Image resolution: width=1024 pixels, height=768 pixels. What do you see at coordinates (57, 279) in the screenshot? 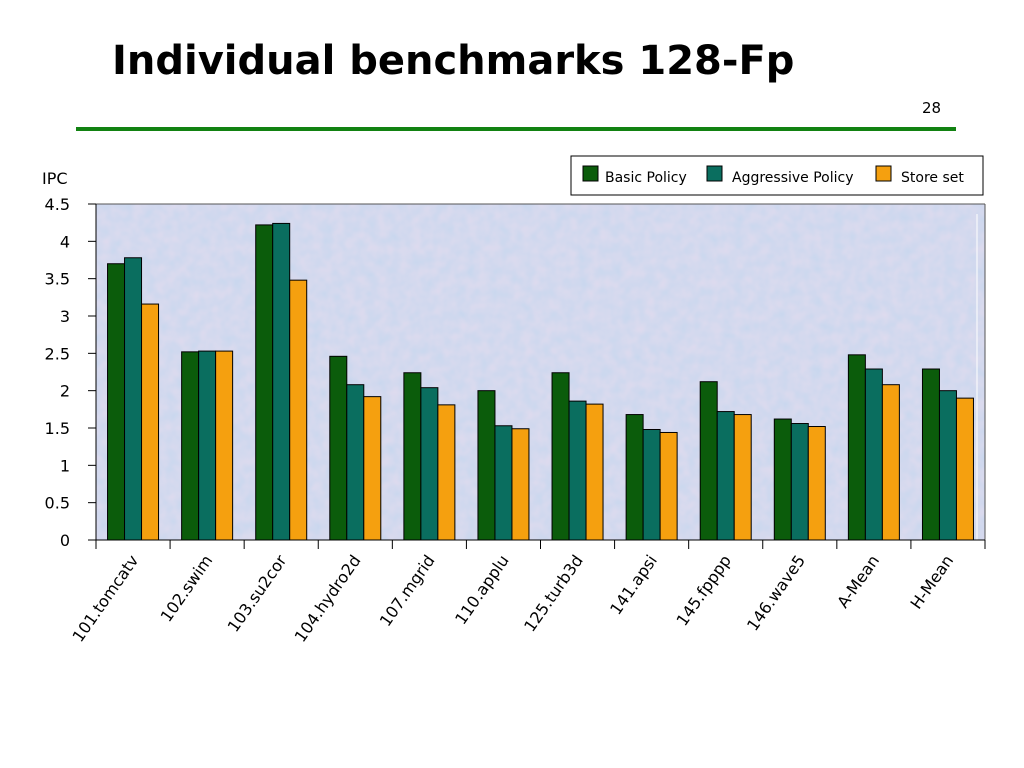
I see `y-tick-label: 3.5` at bounding box center [57, 279].